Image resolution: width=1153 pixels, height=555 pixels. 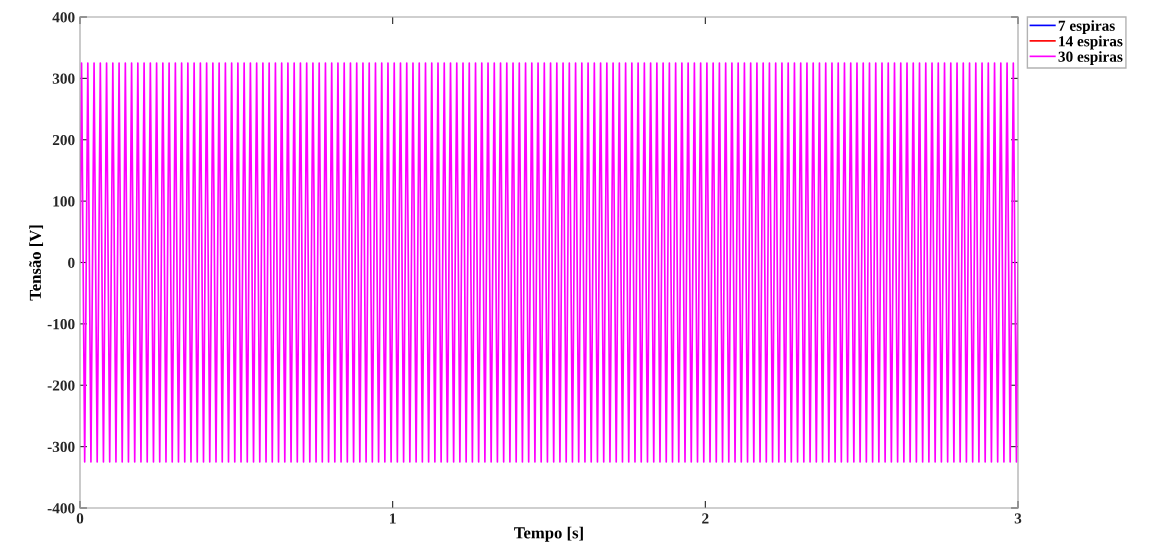 I want to click on y-tick-label: 100, so click(x=64, y=201).